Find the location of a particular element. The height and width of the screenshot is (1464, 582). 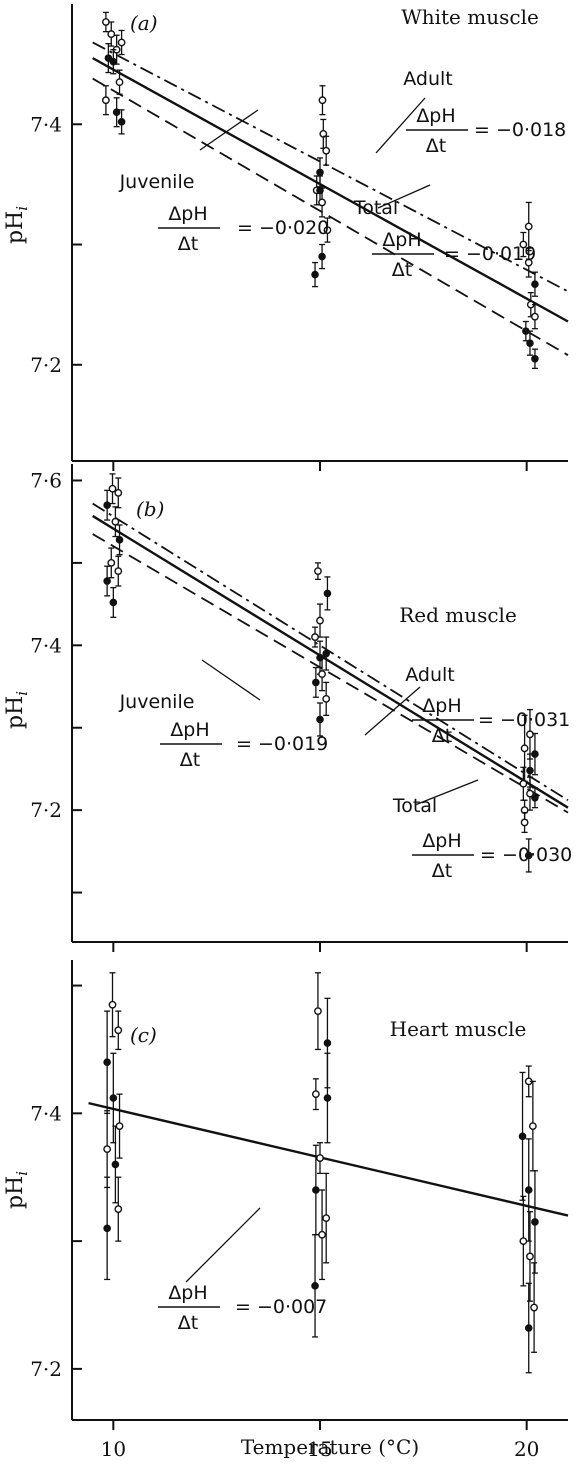

panel-label: (c) is located at coordinates (143, 1035).